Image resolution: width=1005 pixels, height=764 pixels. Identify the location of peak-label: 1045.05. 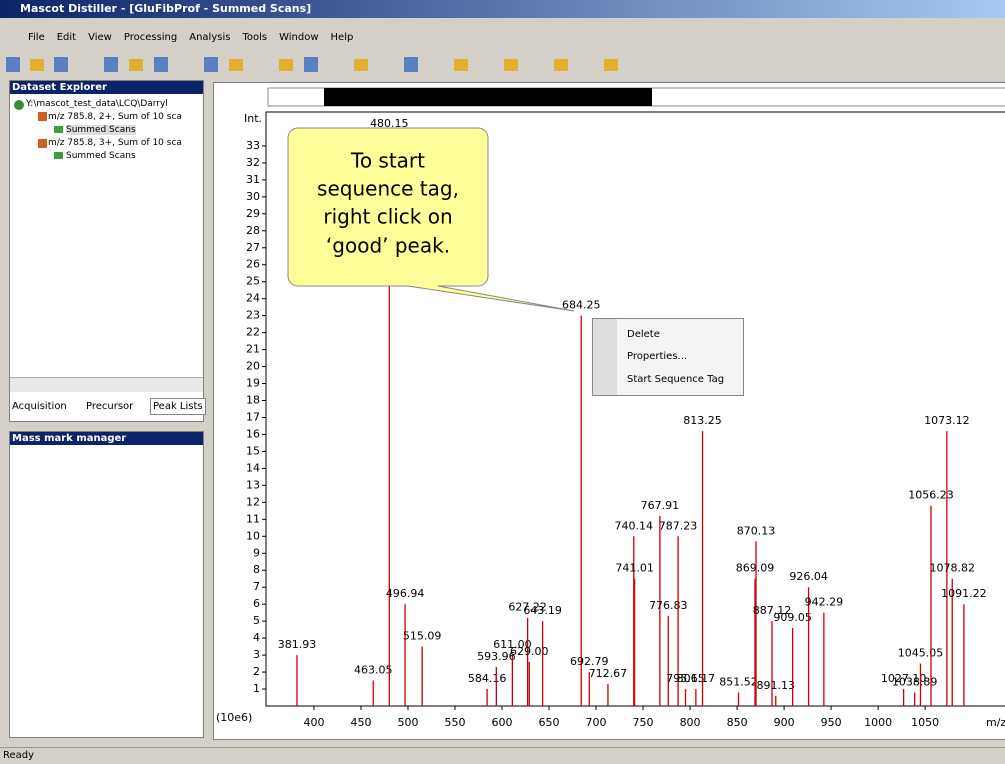
(921, 653).